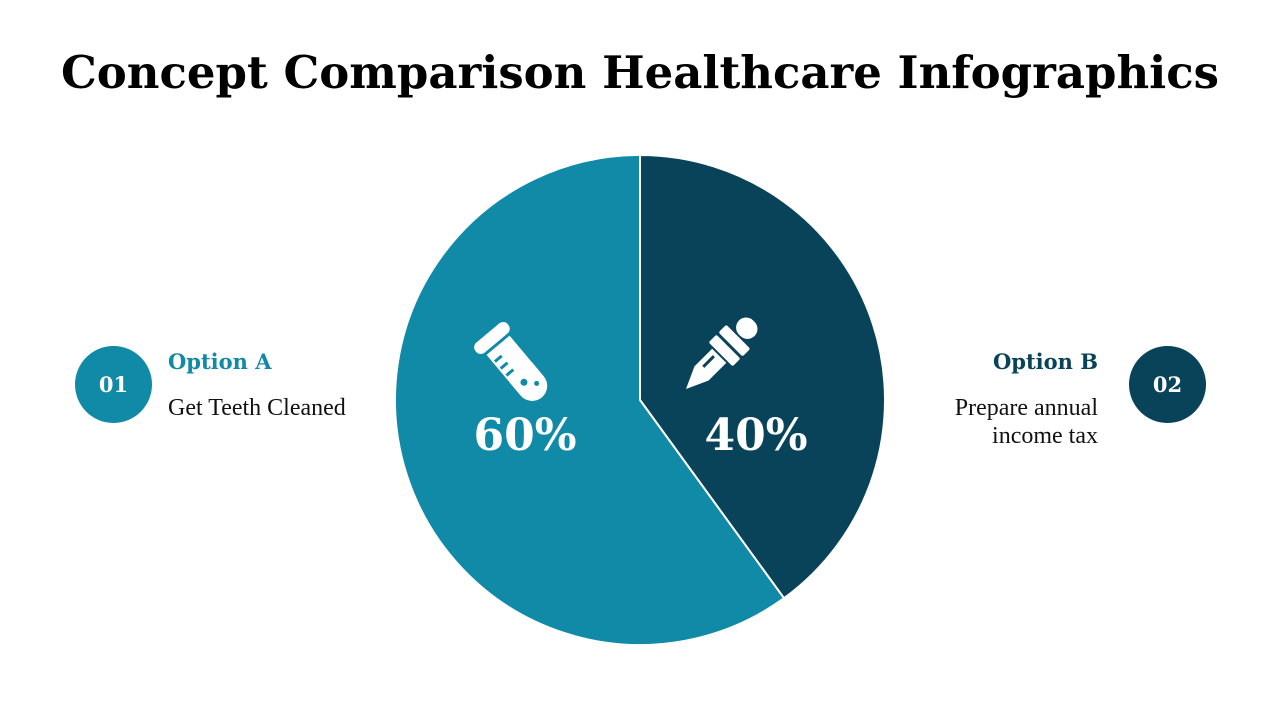 This screenshot has width=1280, height=720. What do you see at coordinates (524, 435) in the screenshot?
I see `option-a-percent-label: 60%` at bounding box center [524, 435].